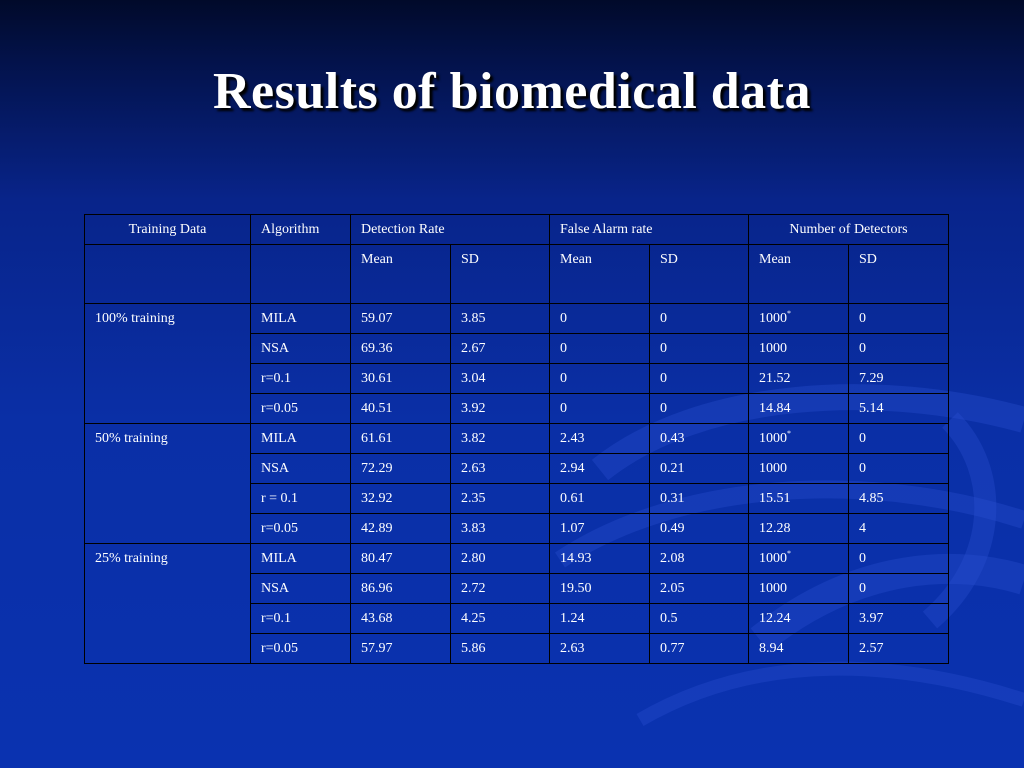 The image size is (1024, 768). Describe the element at coordinates (500, 348) in the screenshot. I see `detection-rate-sd-cell: 2.67` at that location.